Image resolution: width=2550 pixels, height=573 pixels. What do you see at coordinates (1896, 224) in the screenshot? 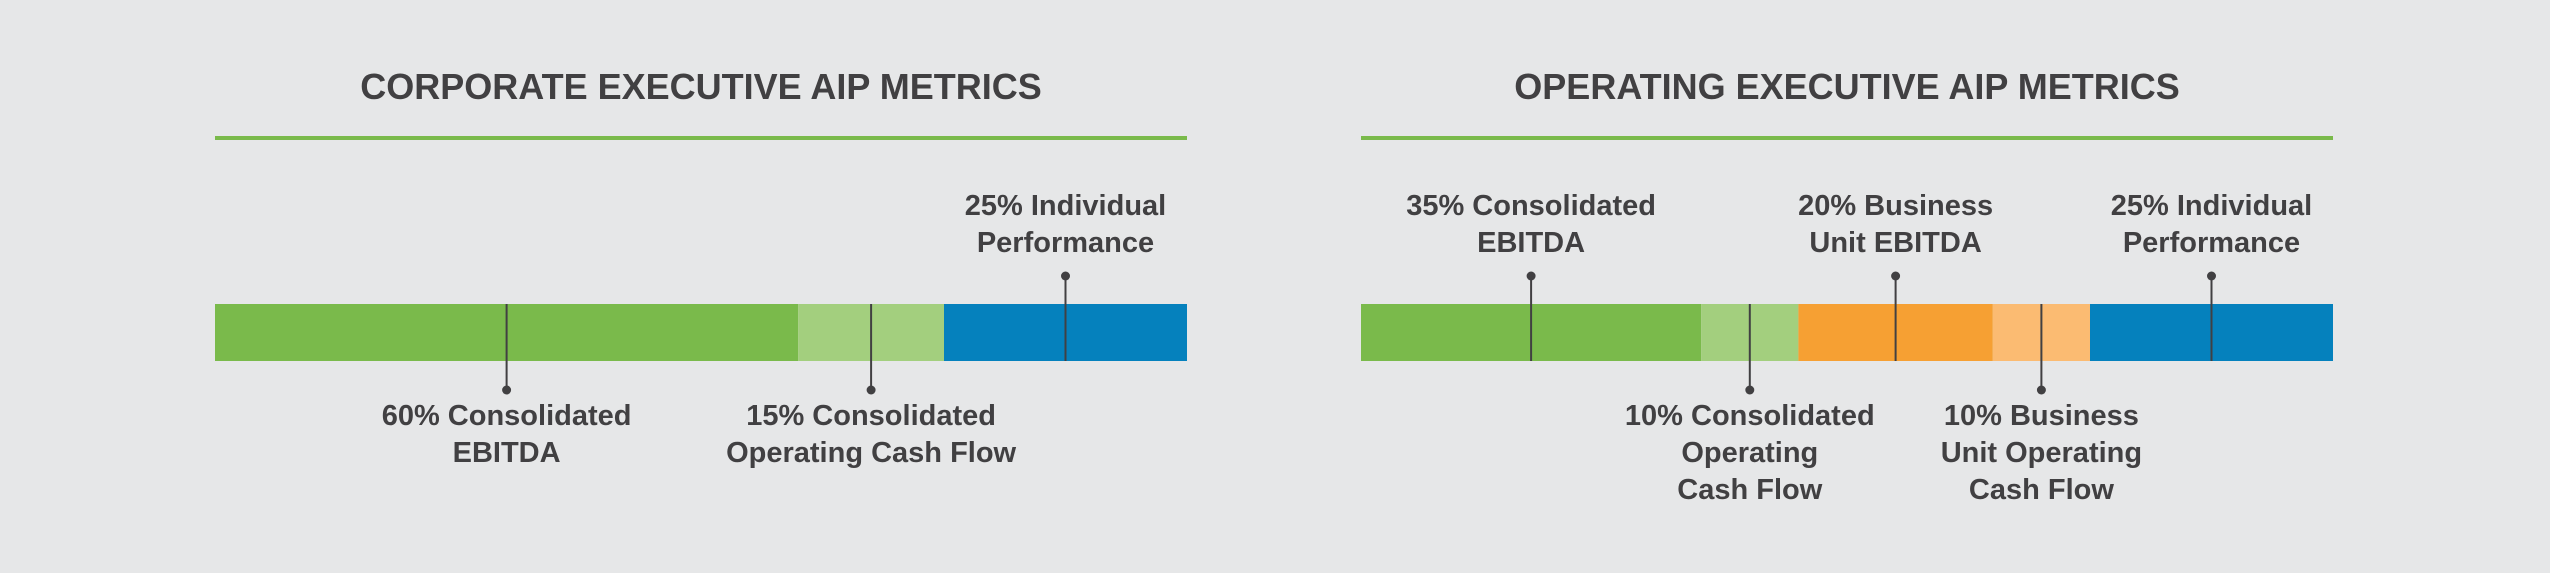
I see `value-label: 20% Business Unit EBITDA` at bounding box center [1896, 224].